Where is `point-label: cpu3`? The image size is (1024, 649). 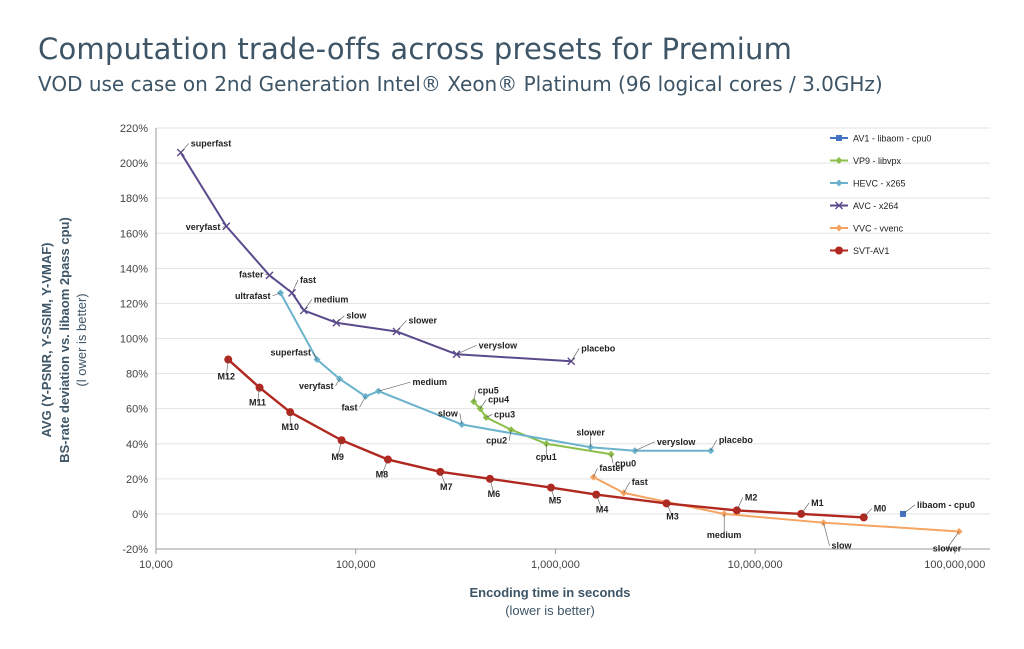 point-label: cpu3 is located at coordinates (504, 414).